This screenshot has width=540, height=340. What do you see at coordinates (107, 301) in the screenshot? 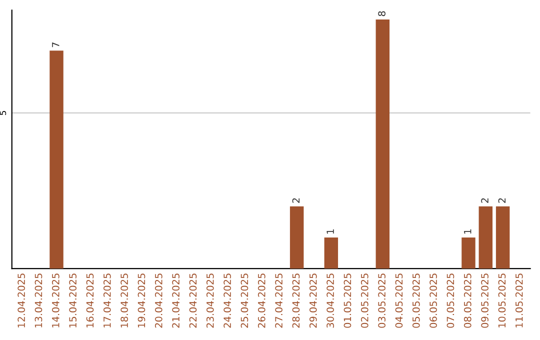
I see `x-tick-label: 17.04.2025` at bounding box center [107, 301].